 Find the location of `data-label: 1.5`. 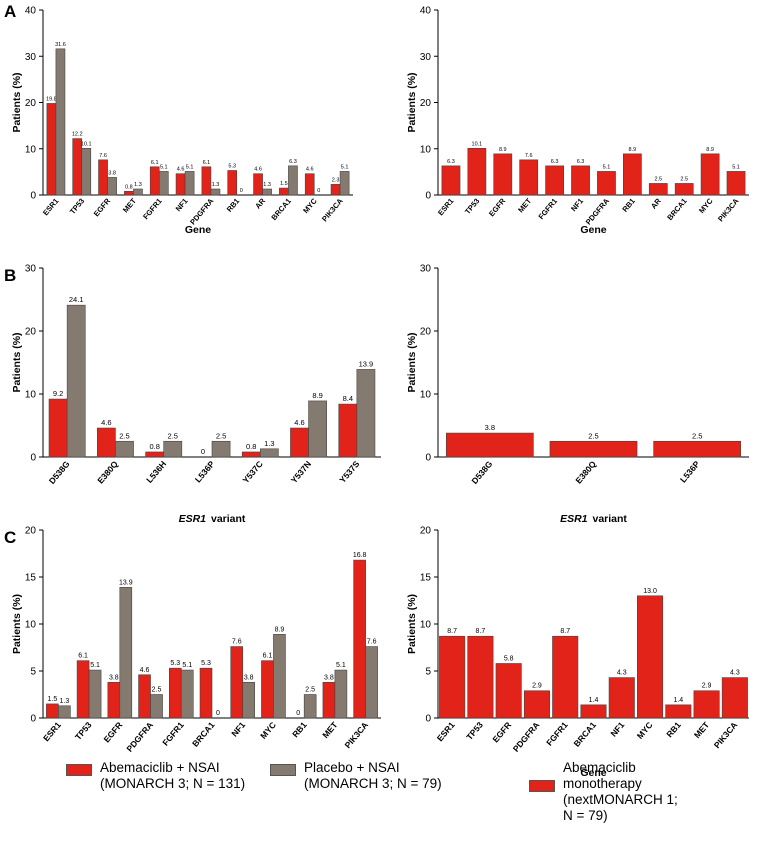

data-label: 1.5 is located at coordinates (53, 699).